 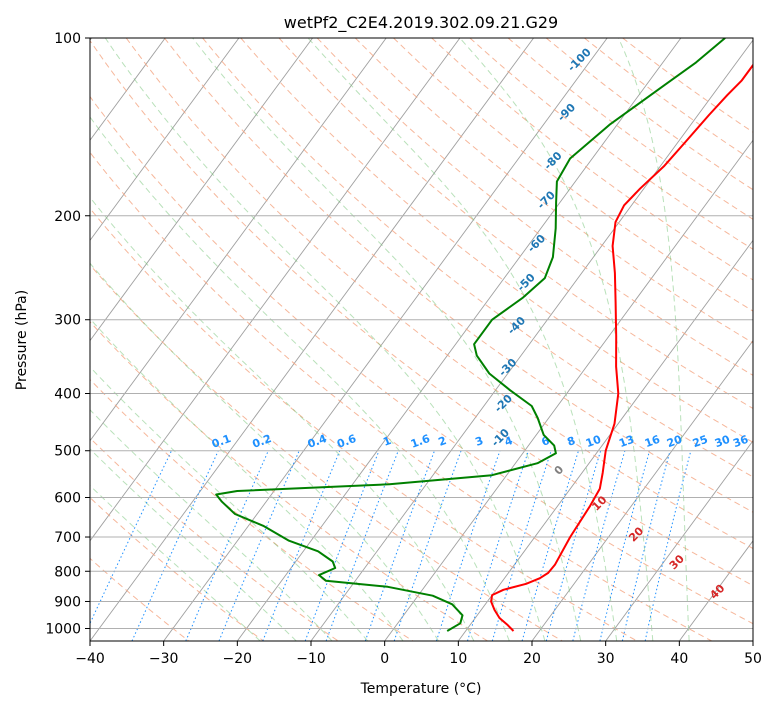 What do you see at coordinates (221, 441) in the screenshot?
I see `mixing-ratio-label: 0.1` at bounding box center [221, 441].